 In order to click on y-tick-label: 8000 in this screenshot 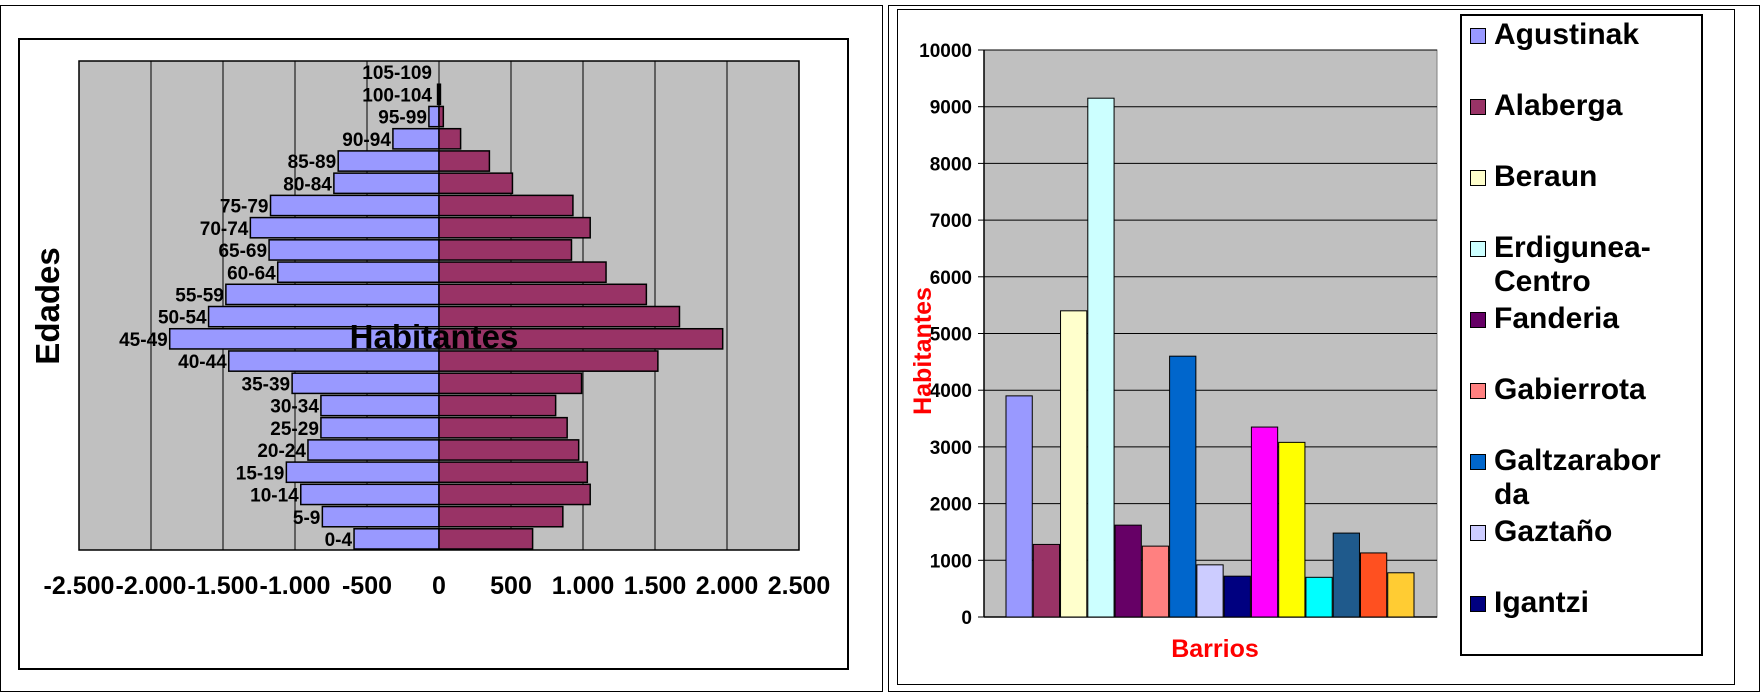, I will do `click(951, 164)`.